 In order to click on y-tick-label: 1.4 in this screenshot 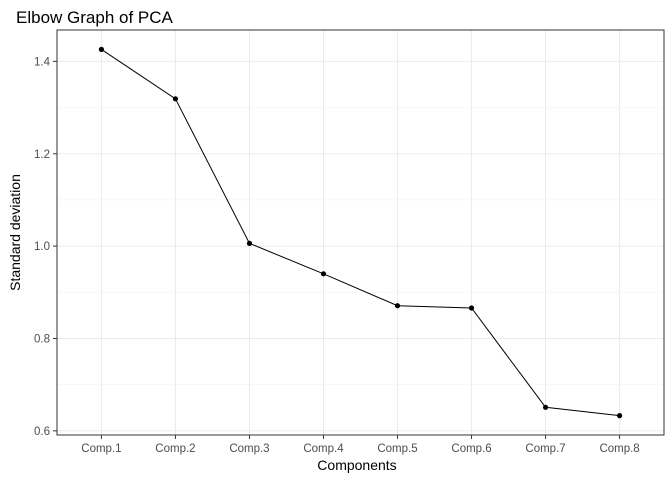, I will do `click(42, 62)`.